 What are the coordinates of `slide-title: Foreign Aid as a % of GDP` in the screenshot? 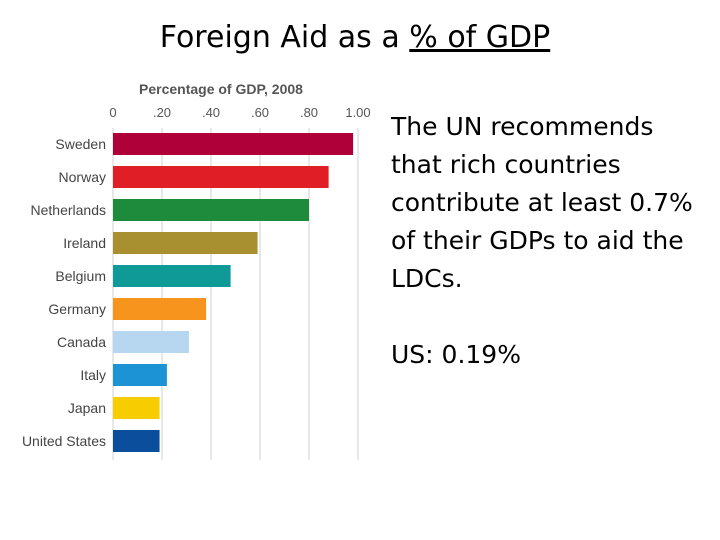 It's located at (355, 37).